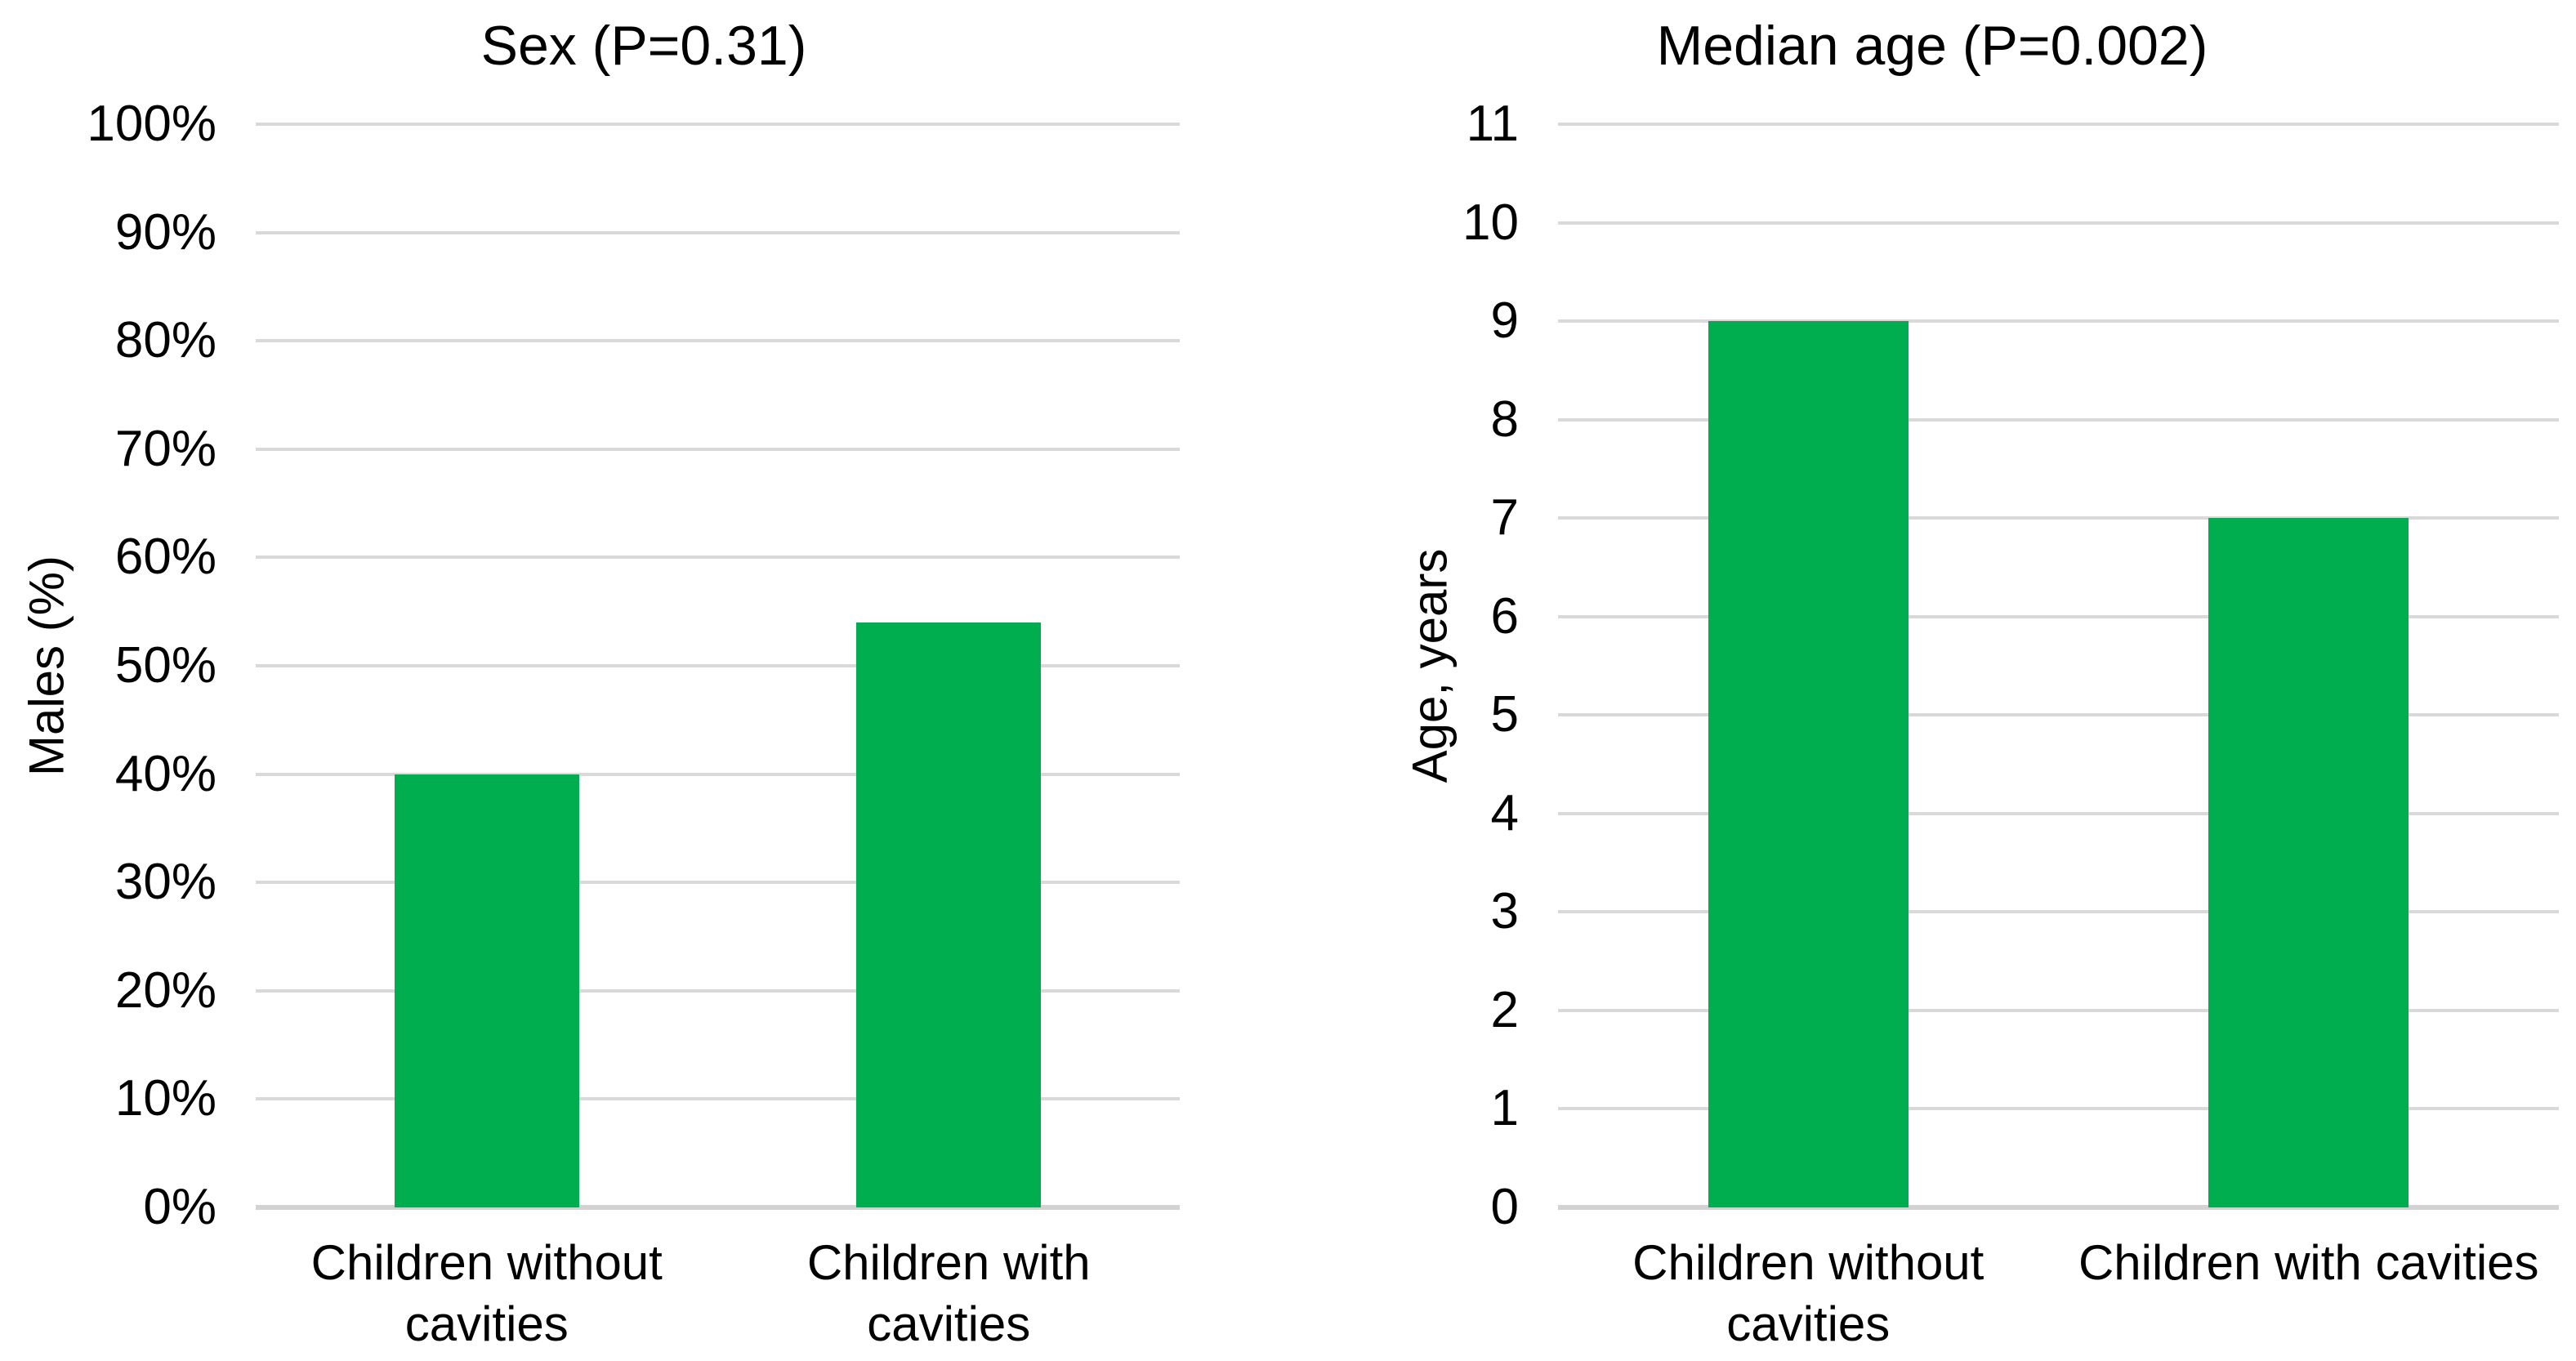 The width and height of the screenshot is (2576, 1361). What do you see at coordinates (1504, 1207) in the screenshot?
I see `y-tick-label: 0` at bounding box center [1504, 1207].